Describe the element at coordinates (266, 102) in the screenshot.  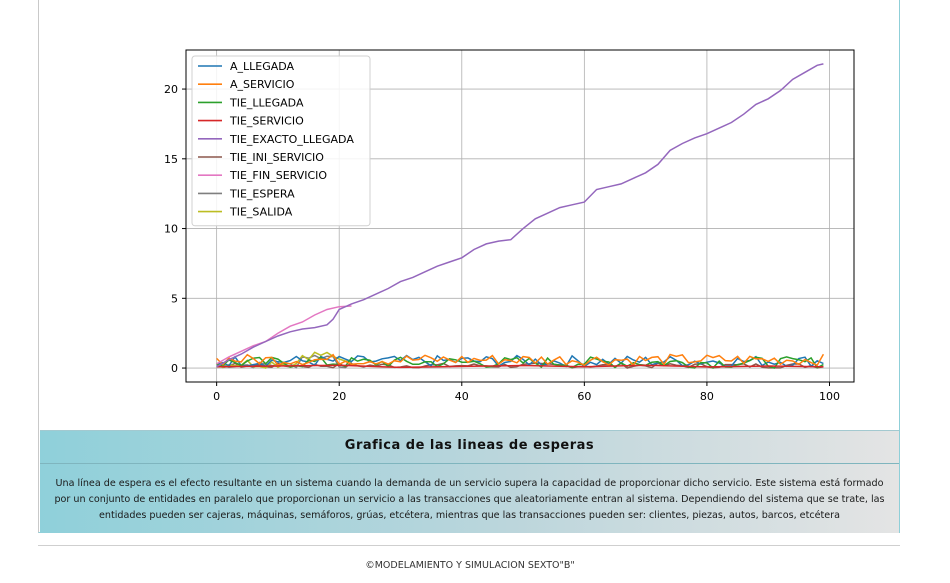
I see `legend-label: TIE_LLEGADA` at that location.